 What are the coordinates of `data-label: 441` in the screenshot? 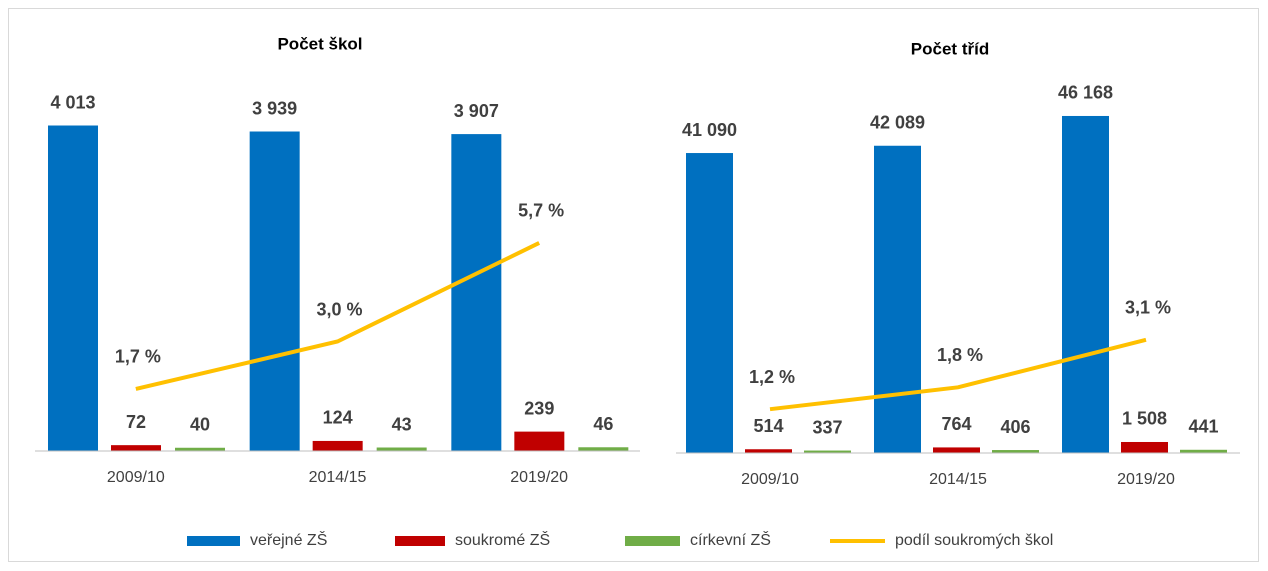 It's located at (1203, 427).